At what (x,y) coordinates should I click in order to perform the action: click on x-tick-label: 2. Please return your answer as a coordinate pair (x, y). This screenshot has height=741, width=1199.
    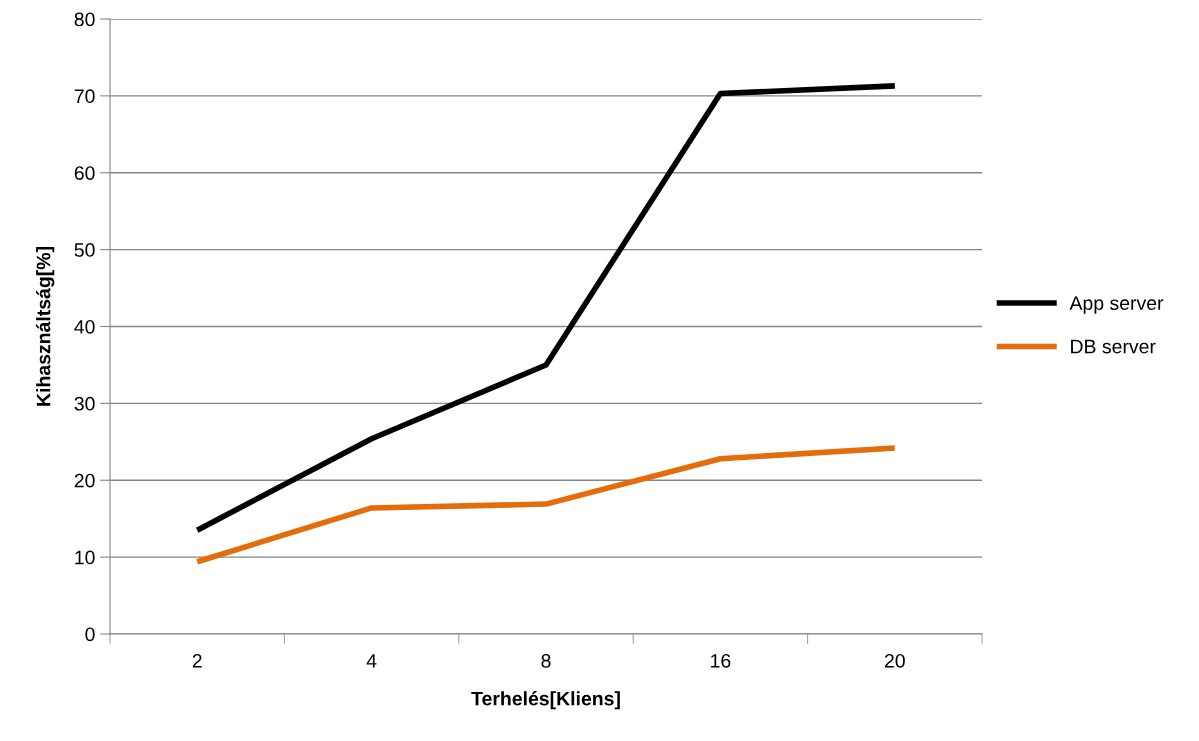
    Looking at the image, I should click on (197, 660).